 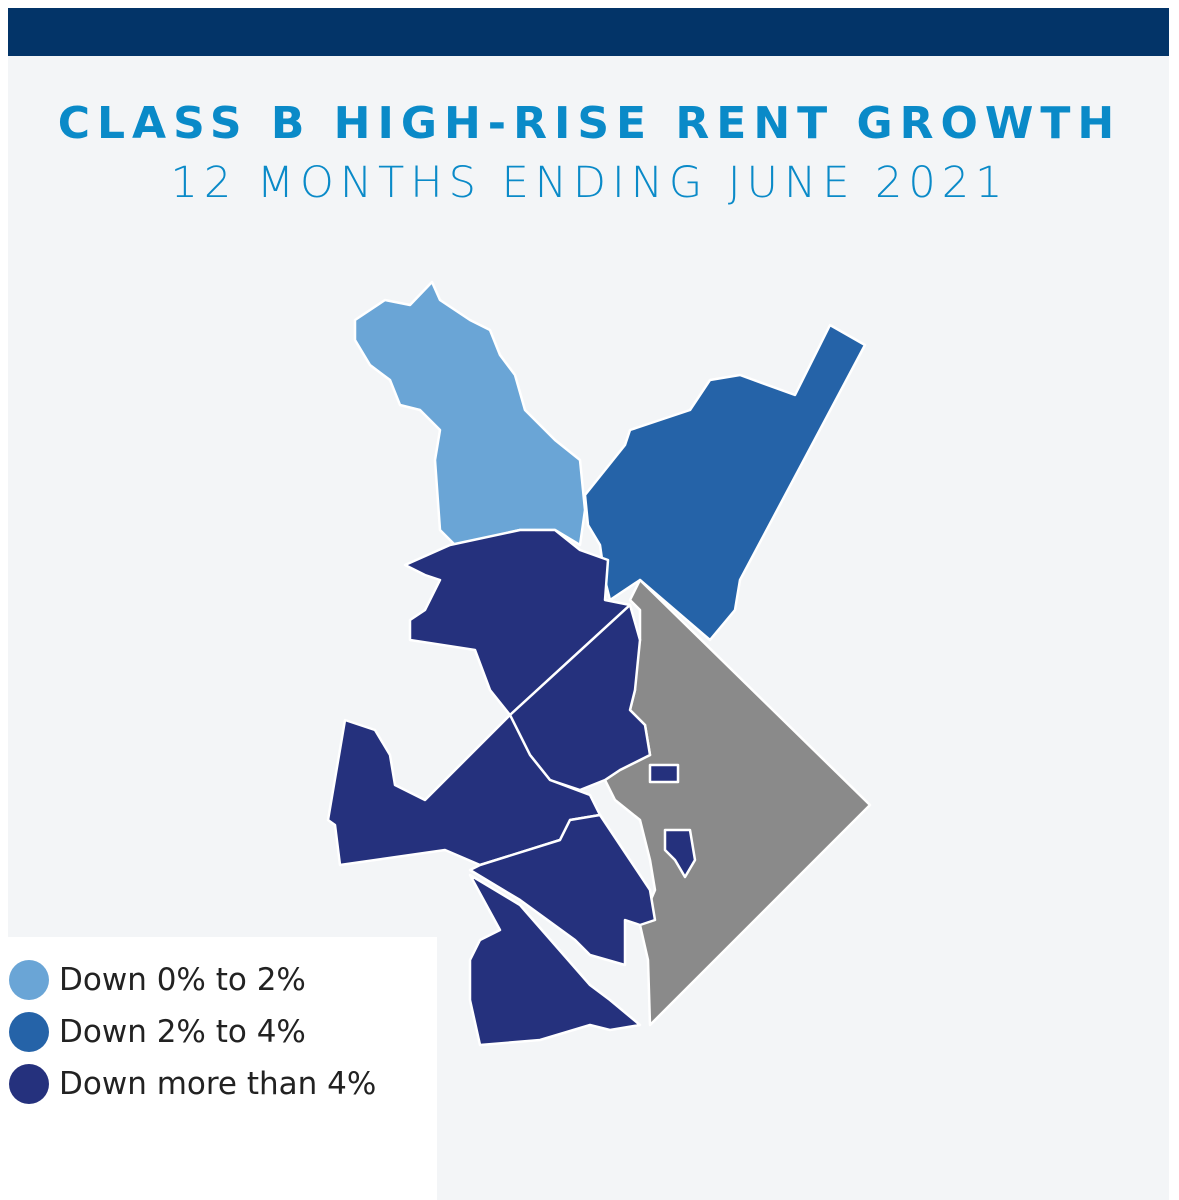 I want to click on legend-label: Down 0% to 2%, so click(x=182, y=980).